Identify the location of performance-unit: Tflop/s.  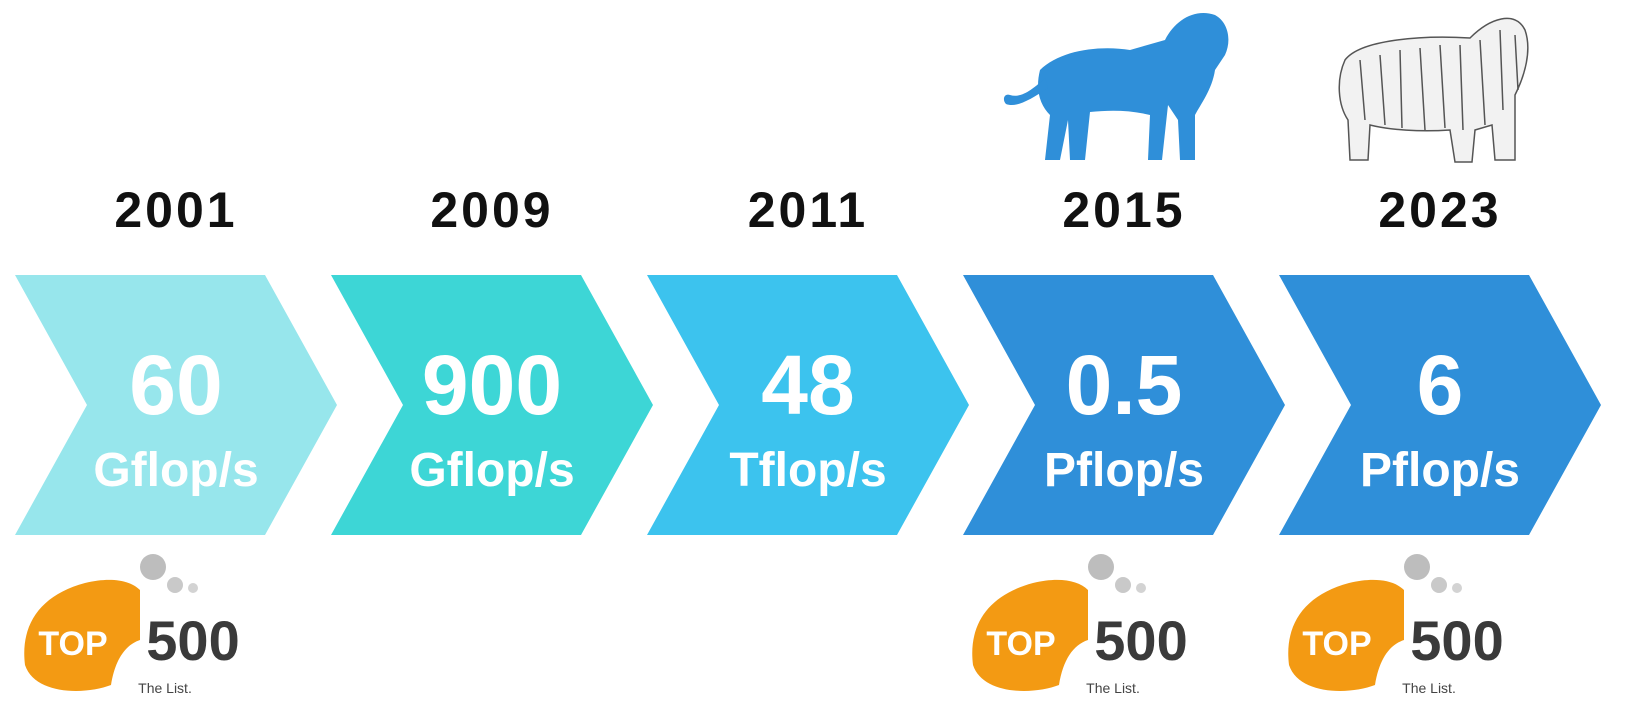
(807, 470).